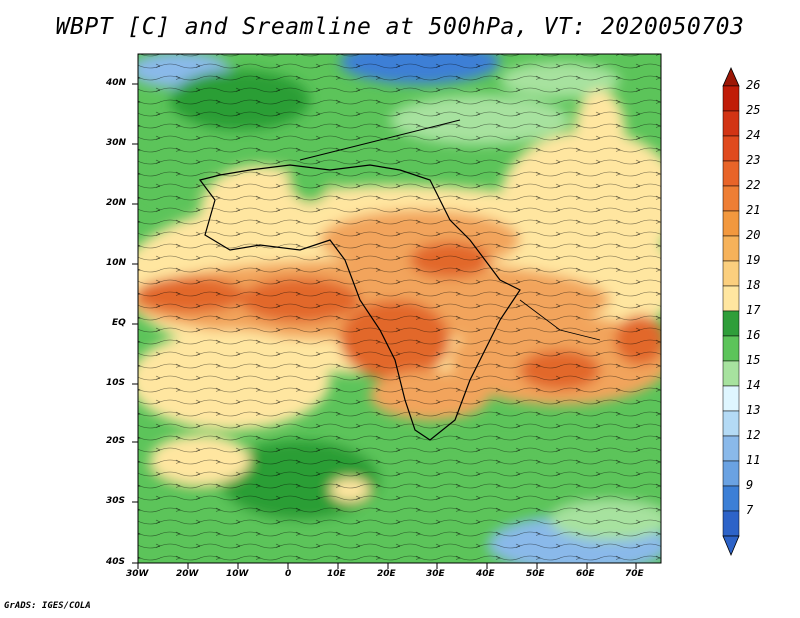 The width and height of the screenshot is (800, 618). I want to click on lon-label: 60E, so click(585, 574).